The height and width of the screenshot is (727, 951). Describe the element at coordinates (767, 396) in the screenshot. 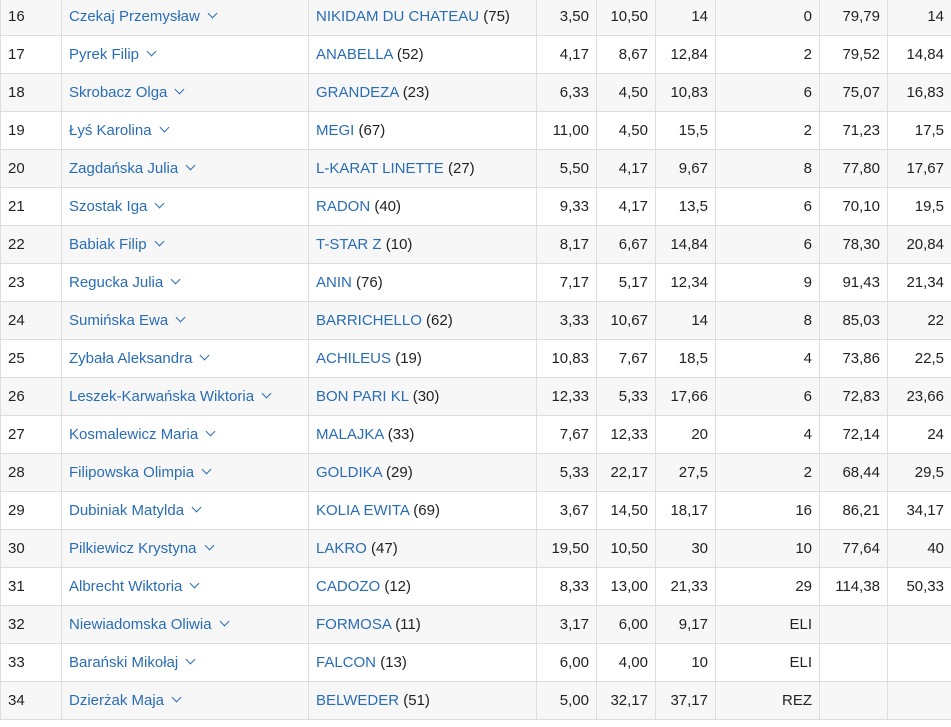

I see `penalty-cell: 6` at that location.